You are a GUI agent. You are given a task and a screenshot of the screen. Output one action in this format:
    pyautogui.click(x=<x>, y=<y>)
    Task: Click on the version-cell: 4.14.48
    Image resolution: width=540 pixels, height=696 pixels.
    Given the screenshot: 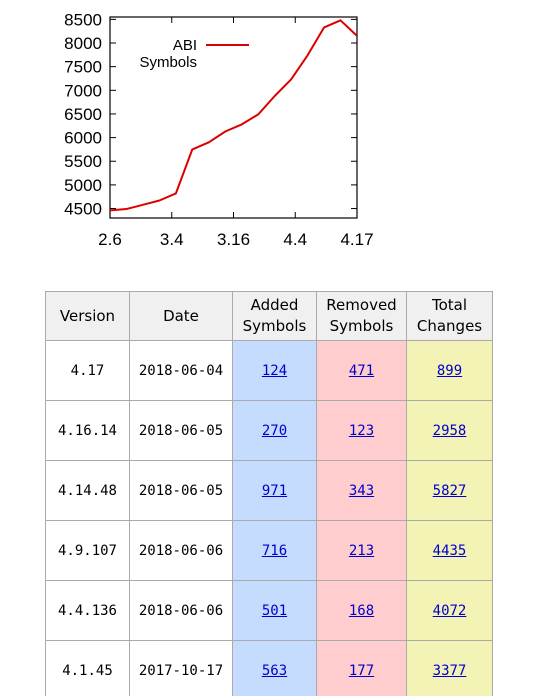 What is the action you would take?
    pyautogui.click(x=87, y=490)
    